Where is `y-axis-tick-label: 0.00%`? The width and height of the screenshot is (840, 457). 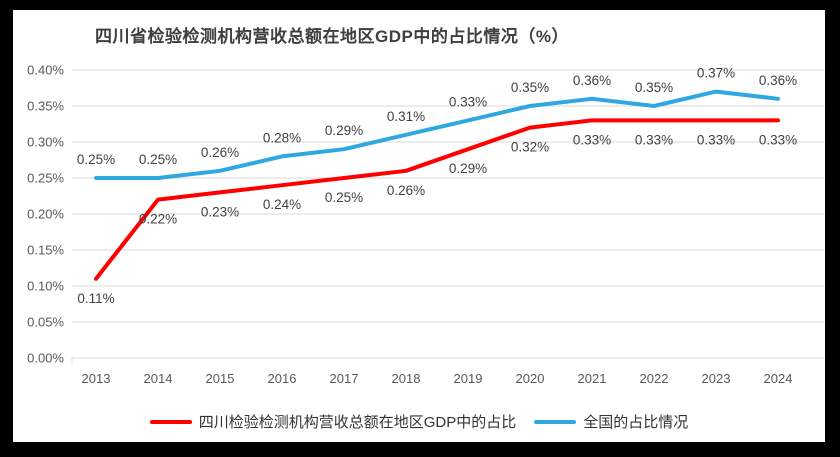
y-axis-tick-label: 0.00% is located at coordinates (45, 358).